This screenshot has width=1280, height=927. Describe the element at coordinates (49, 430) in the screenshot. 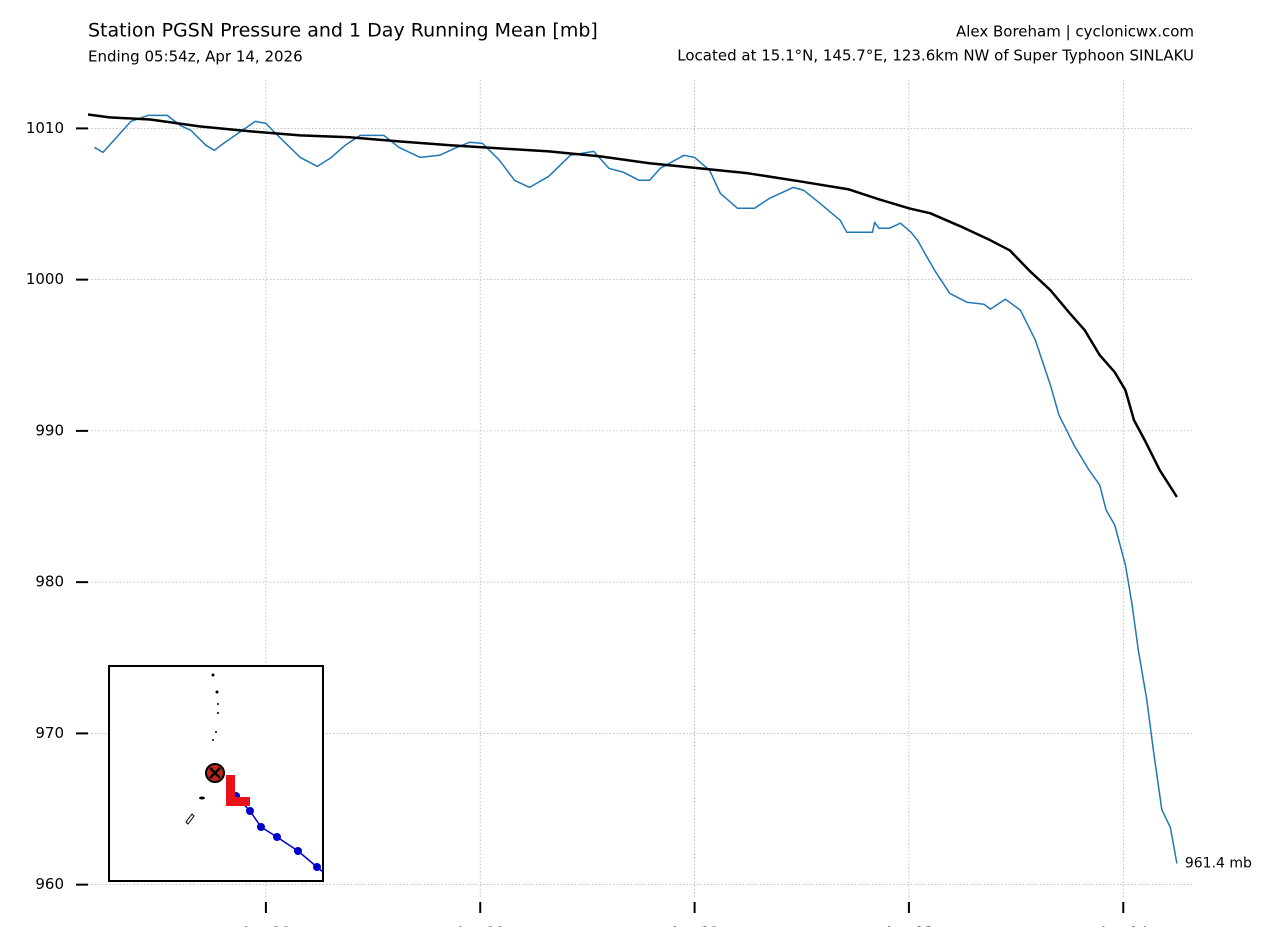

I see `y-tick-label: 990` at that location.